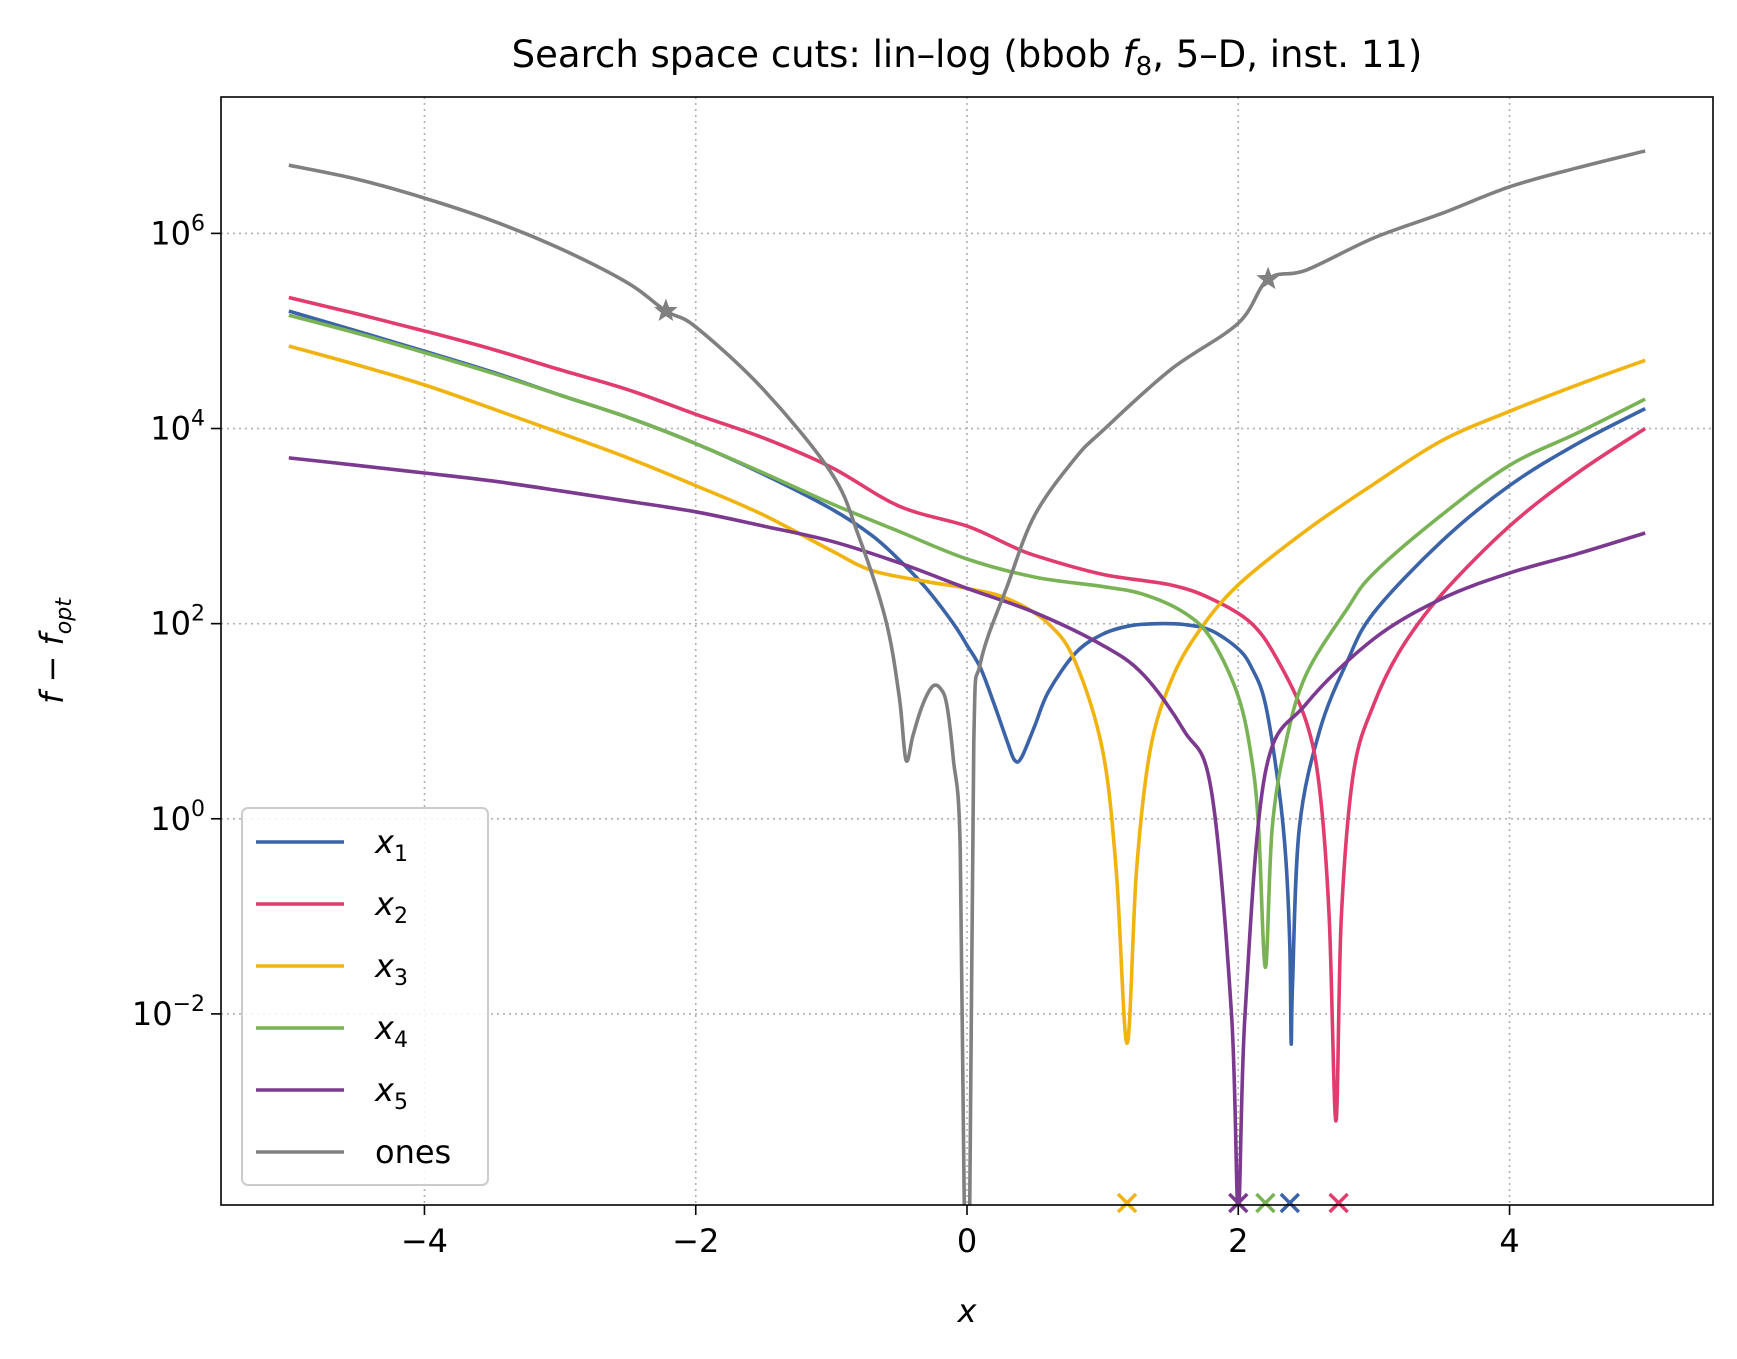 The width and height of the screenshot is (1737, 1359). Describe the element at coordinates (198, 809) in the screenshot. I see `y-tick-label-exponent: 0` at that location.